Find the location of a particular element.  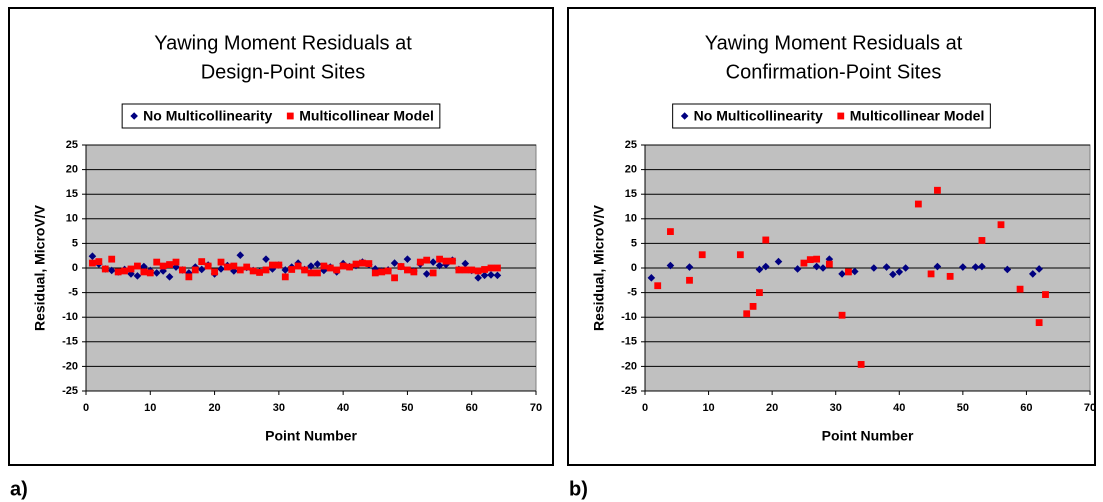

x-tick-label: 30 is located at coordinates (836, 408).